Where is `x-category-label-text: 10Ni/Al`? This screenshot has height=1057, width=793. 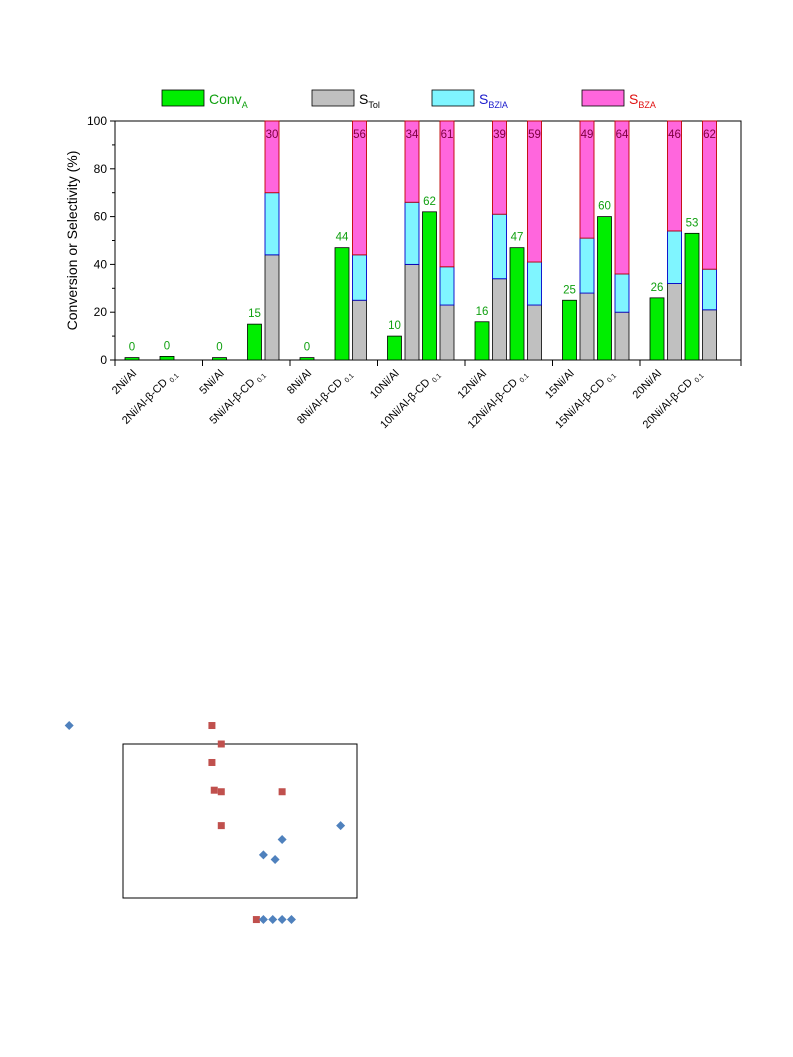 x-category-label-text: 10Ni/Al is located at coordinates (385, 385).